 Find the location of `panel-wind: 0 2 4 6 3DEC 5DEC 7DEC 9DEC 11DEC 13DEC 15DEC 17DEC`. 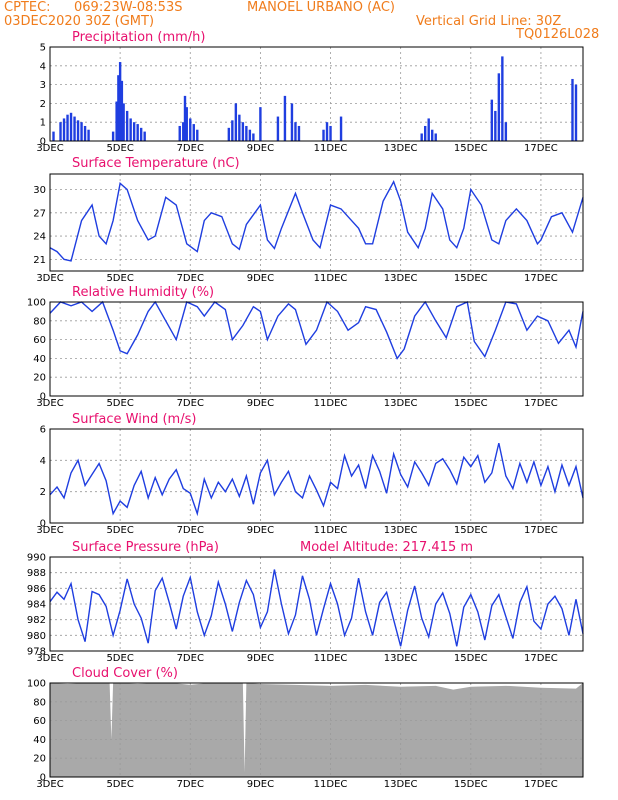

panel-wind: 0 2 4 6 3DEC 5DEC 7DEC 9DEC 11DEC 13DEC 15DEC 17DEC is located at coordinates (310, 480).